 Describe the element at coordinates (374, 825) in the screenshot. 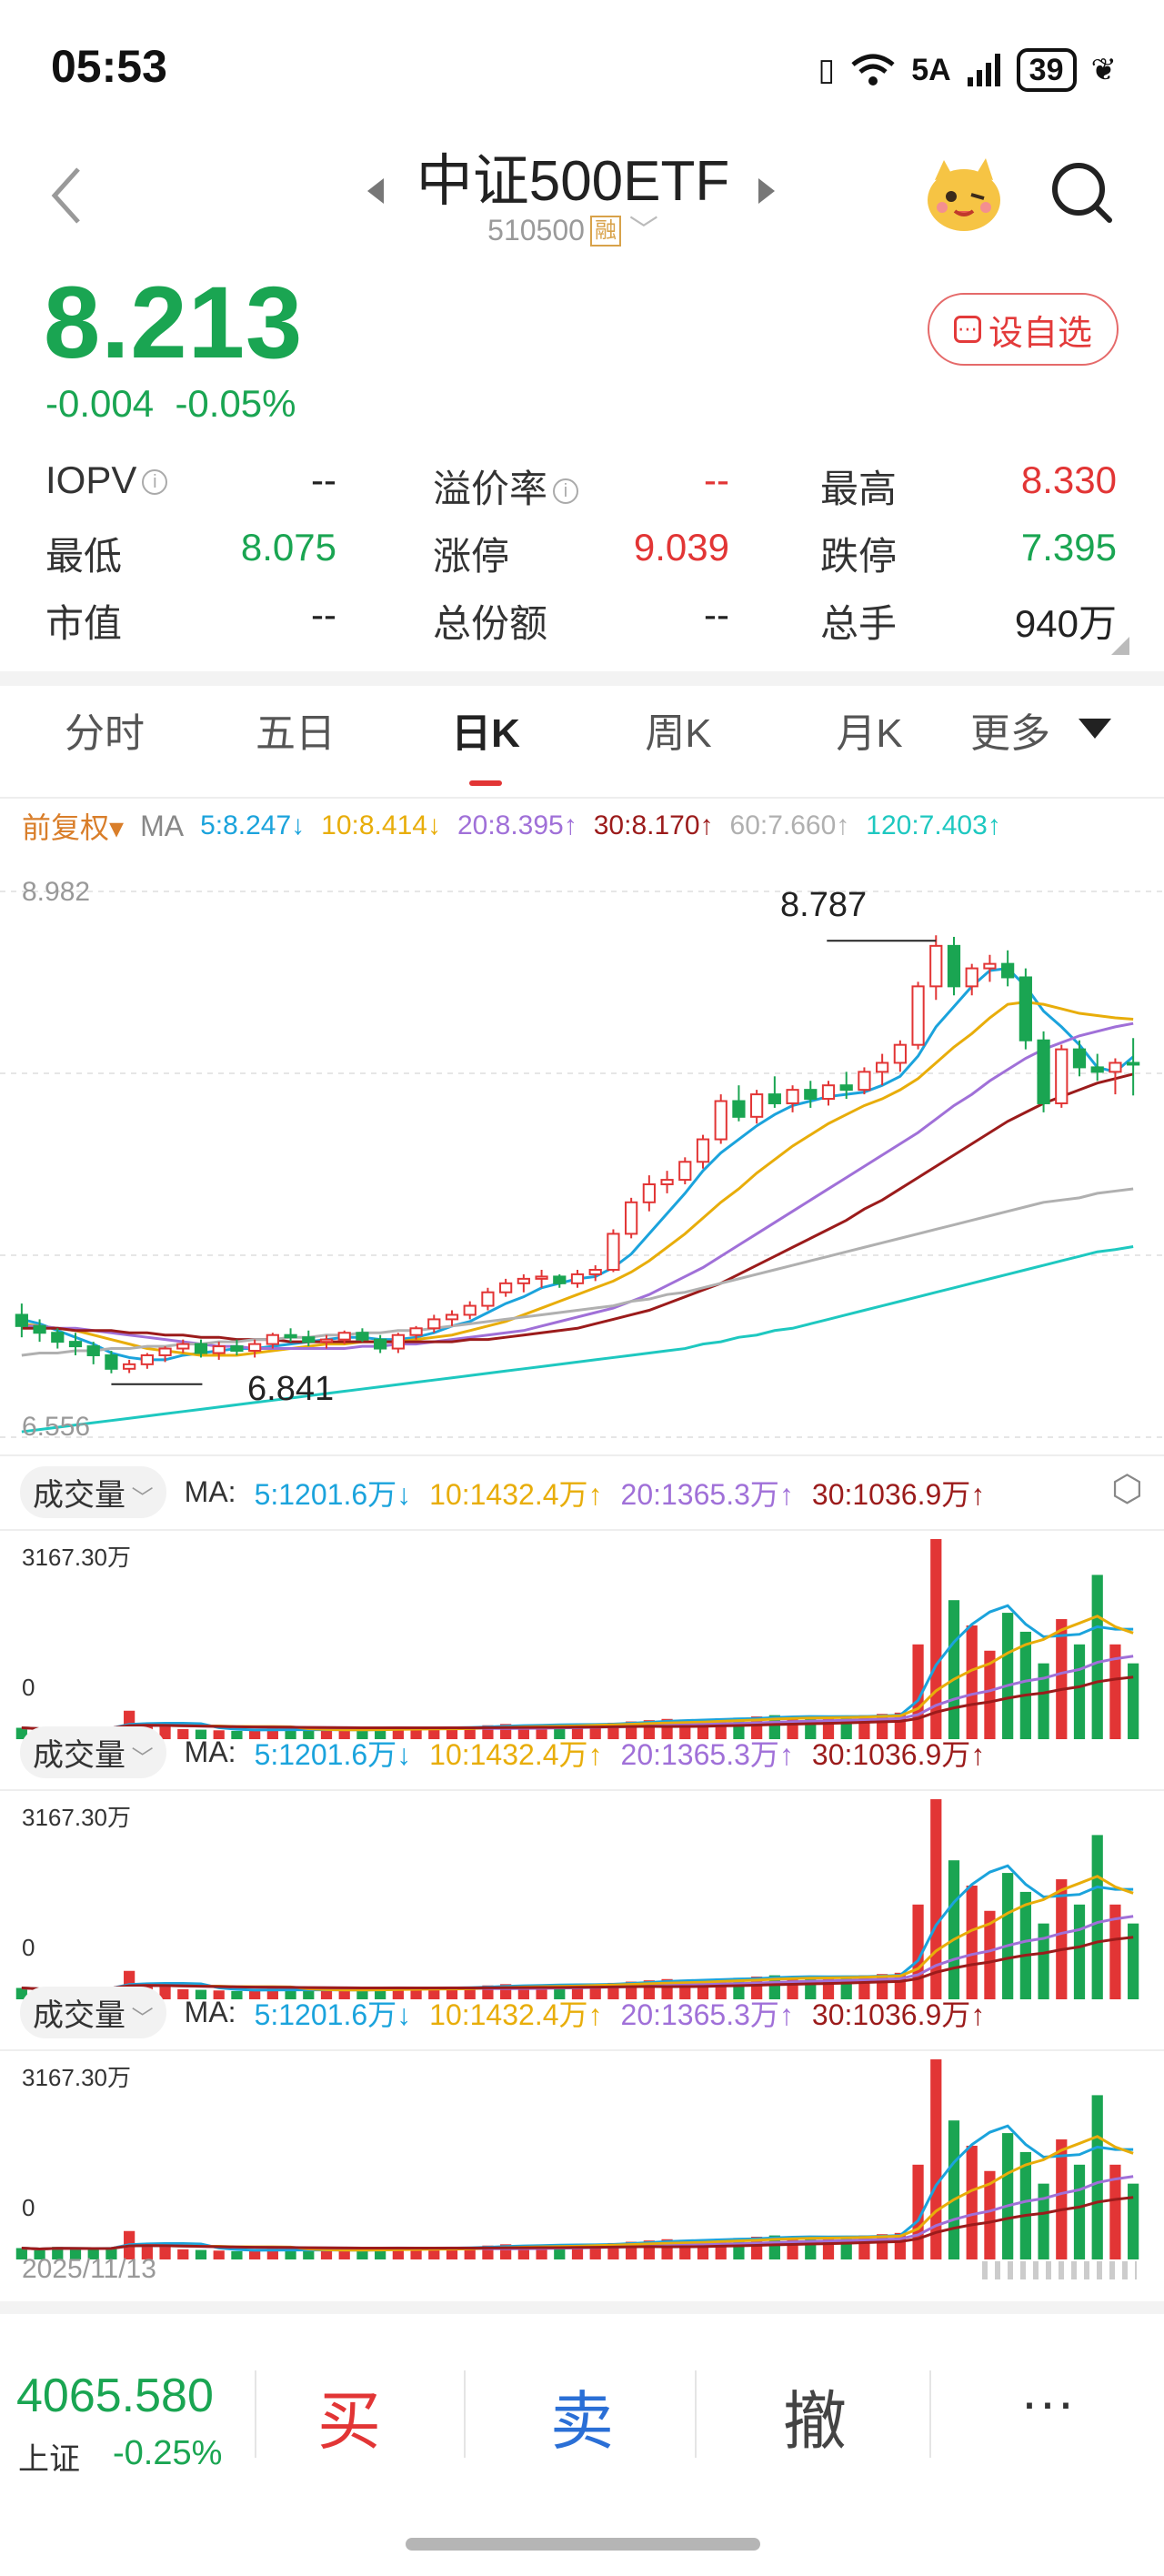

I see `ma-value-text: 10:8.414` at that location.